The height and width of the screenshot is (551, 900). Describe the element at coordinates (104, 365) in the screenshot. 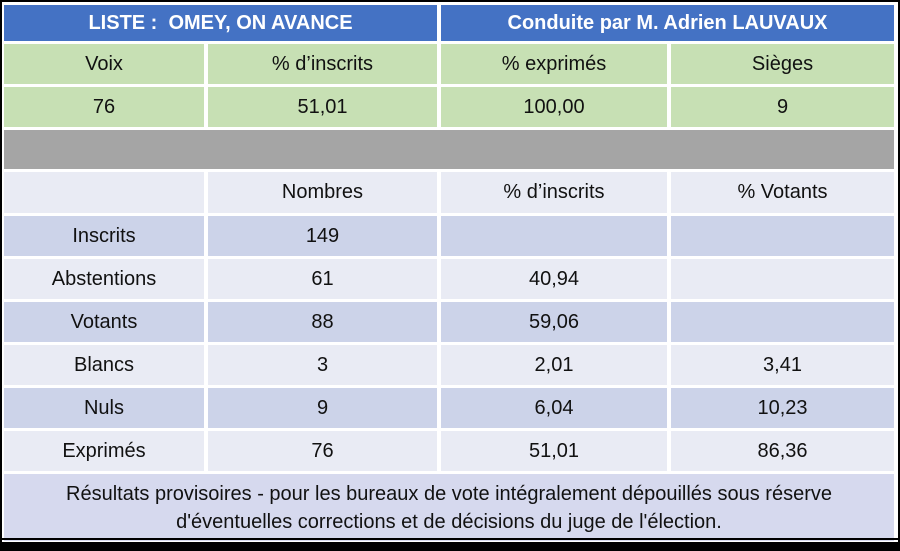

I see `row-label-blancs: Blancs` at that location.